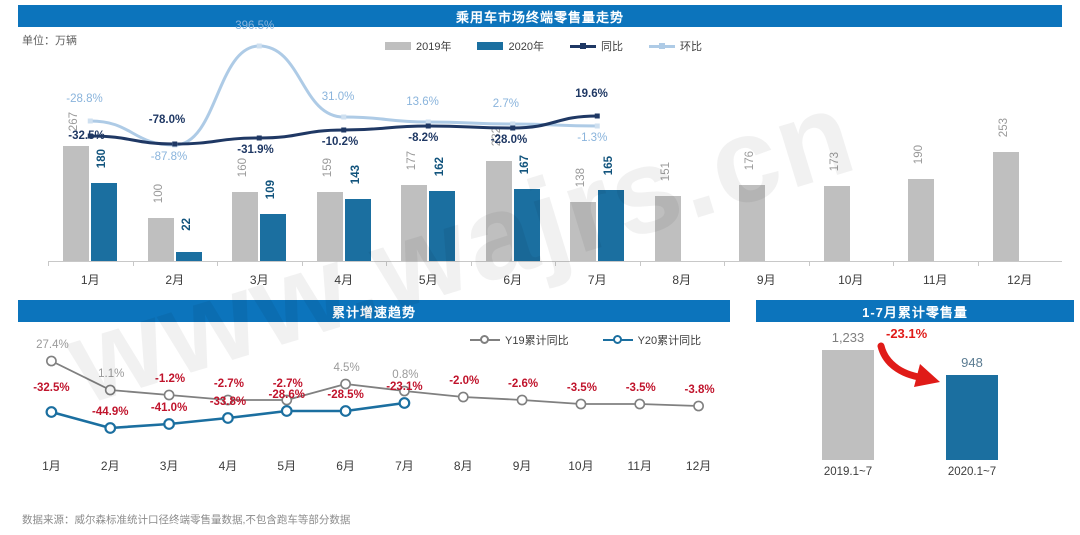 Image resolution: width=1080 pixels, height=535 pixels. I want to click on cumulative-growth-title: 累计增速趋势, so click(374, 311).